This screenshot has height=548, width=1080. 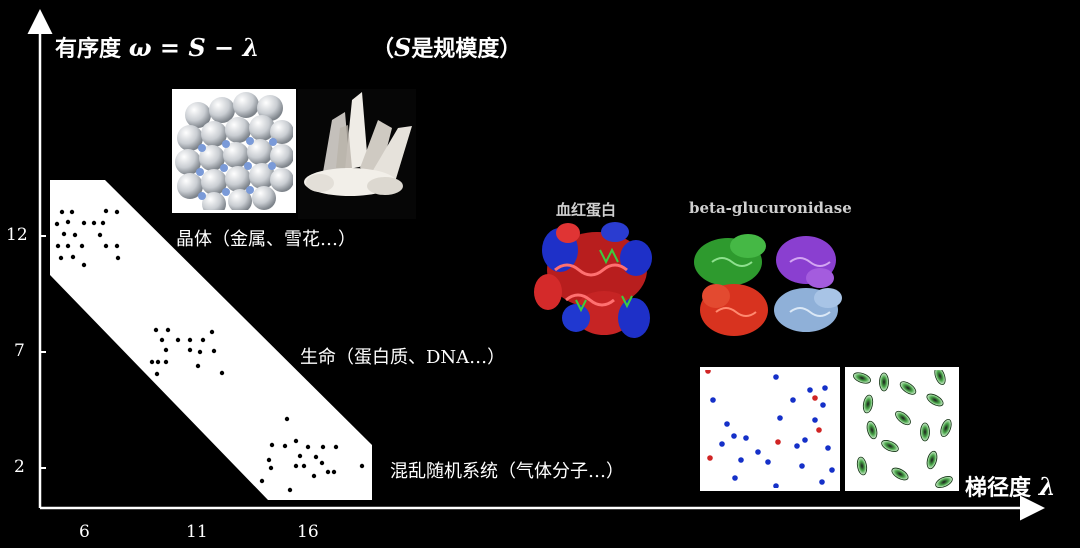 I want to click on note-text: 是规模度, so click(x=455, y=49).